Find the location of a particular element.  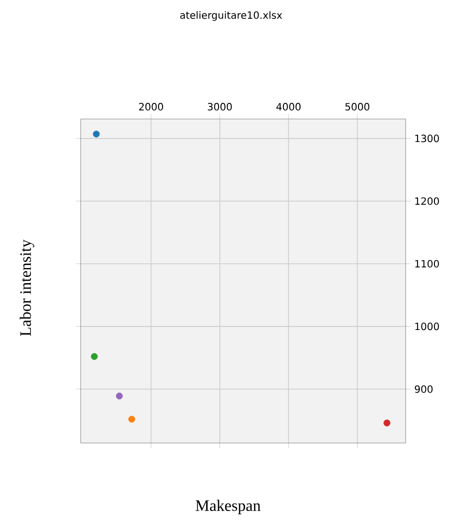

y-tick-label: 1200 is located at coordinates (427, 201).